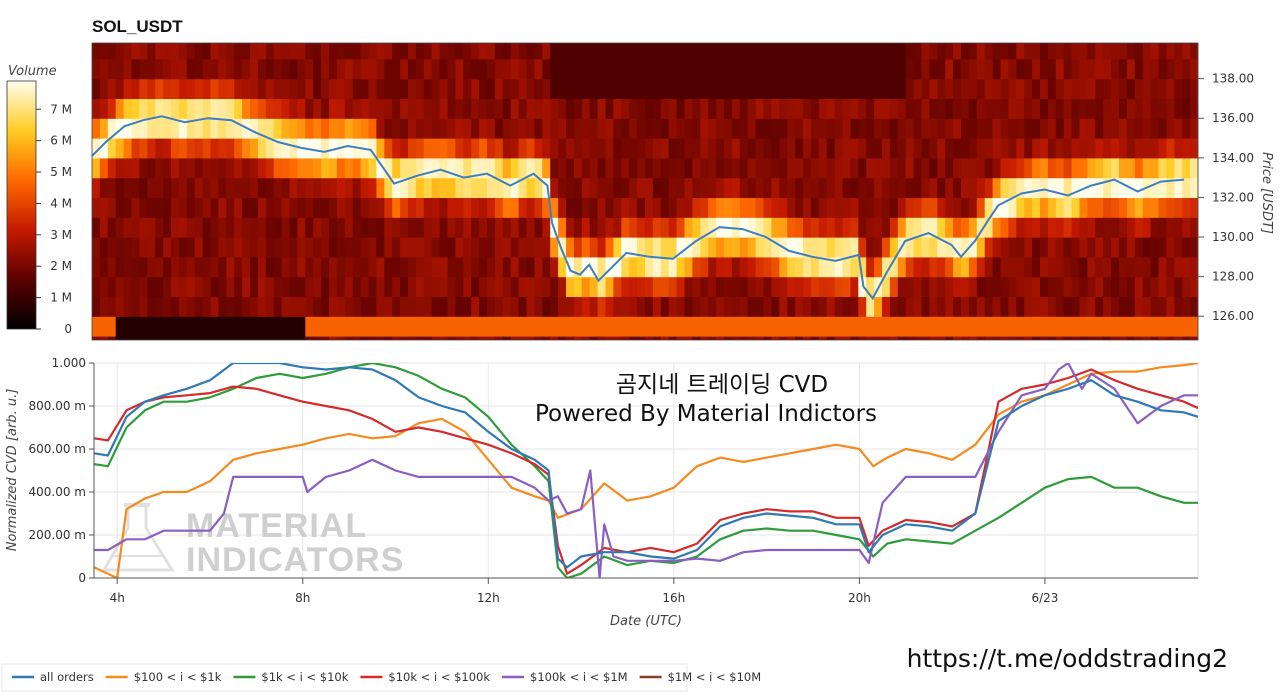 This screenshot has width=1280, height=695. What do you see at coordinates (1233, 79) in the screenshot?
I see `price-tick-label: 138.00` at bounding box center [1233, 79].